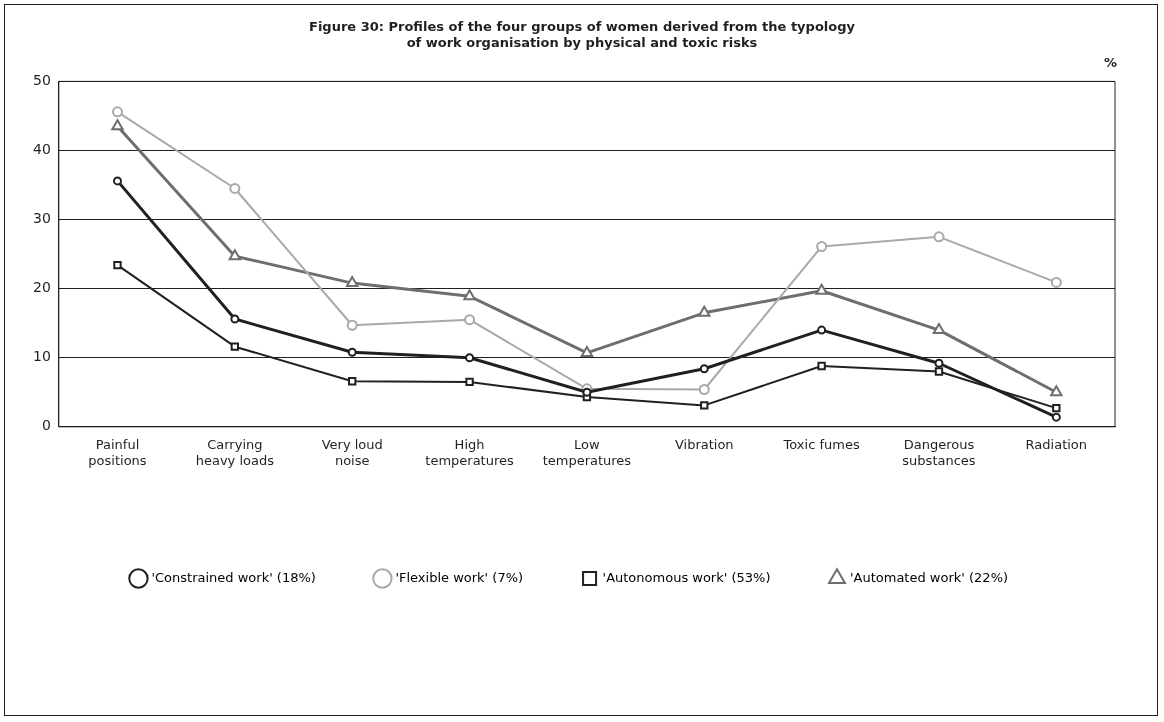 The height and width of the screenshot is (722, 1164). What do you see at coordinates (686, 577) in the screenshot?
I see `legend-label: 'Autonomous work' (53%)` at bounding box center [686, 577].